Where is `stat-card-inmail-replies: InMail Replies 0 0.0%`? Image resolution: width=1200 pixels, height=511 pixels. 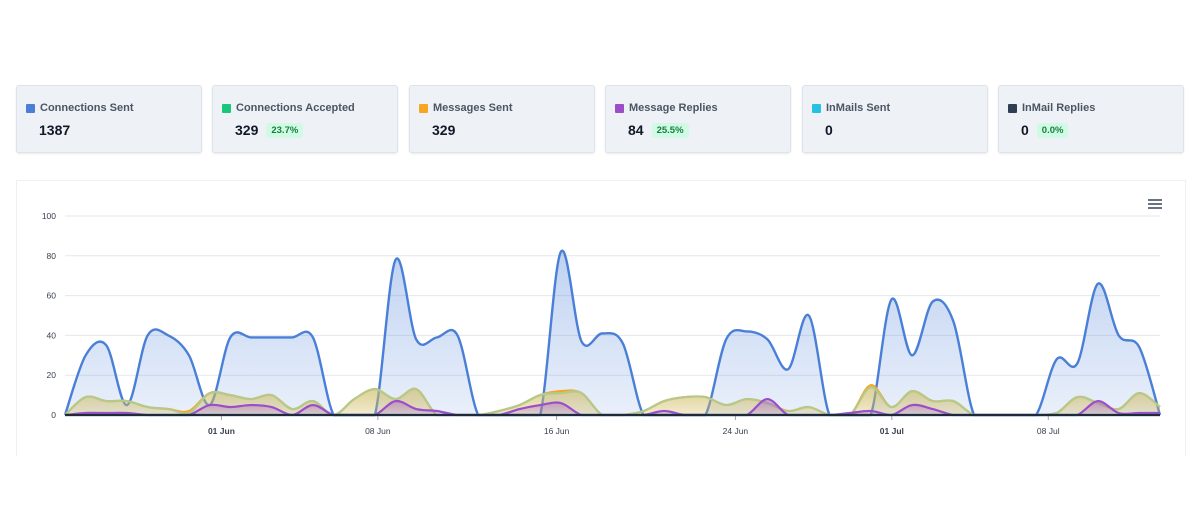 stat-card-inmail-replies: InMail Replies 0 0.0% is located at coordinates (1091, 119).